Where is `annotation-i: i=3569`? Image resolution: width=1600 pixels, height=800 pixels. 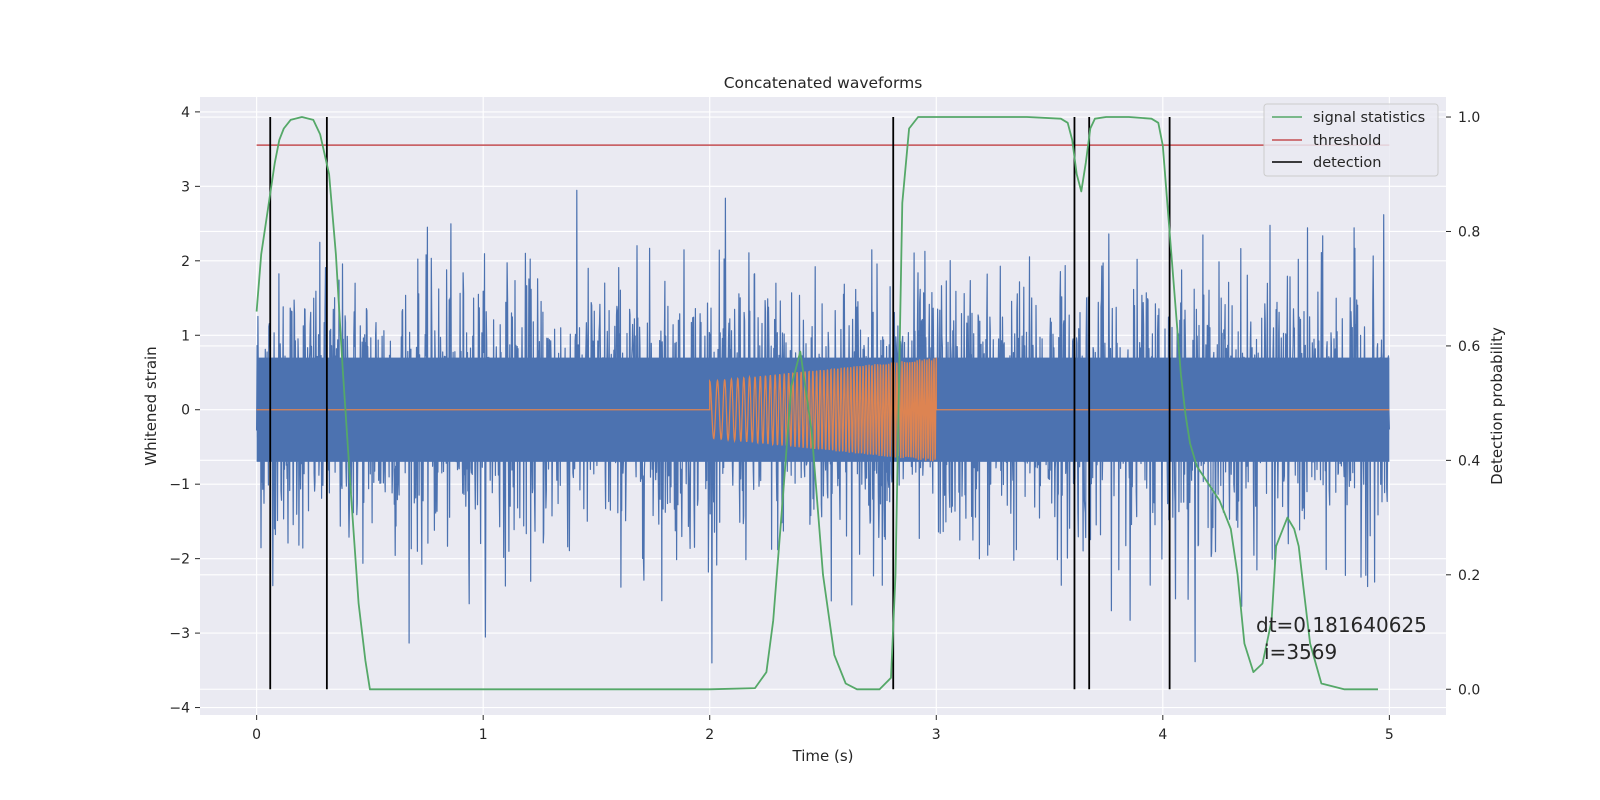
annotation-i: i=3569 is located at coordinates (1300, 652).